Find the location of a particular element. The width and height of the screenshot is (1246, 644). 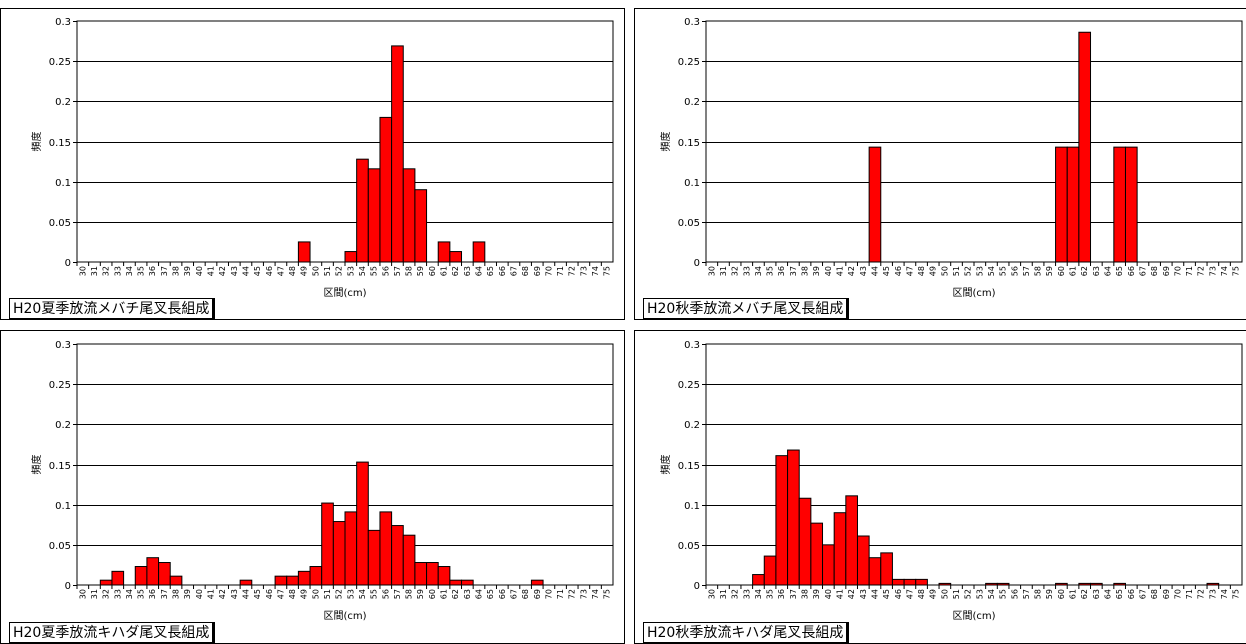

y-tick-label: 0 is located at coordinates (68, 263).